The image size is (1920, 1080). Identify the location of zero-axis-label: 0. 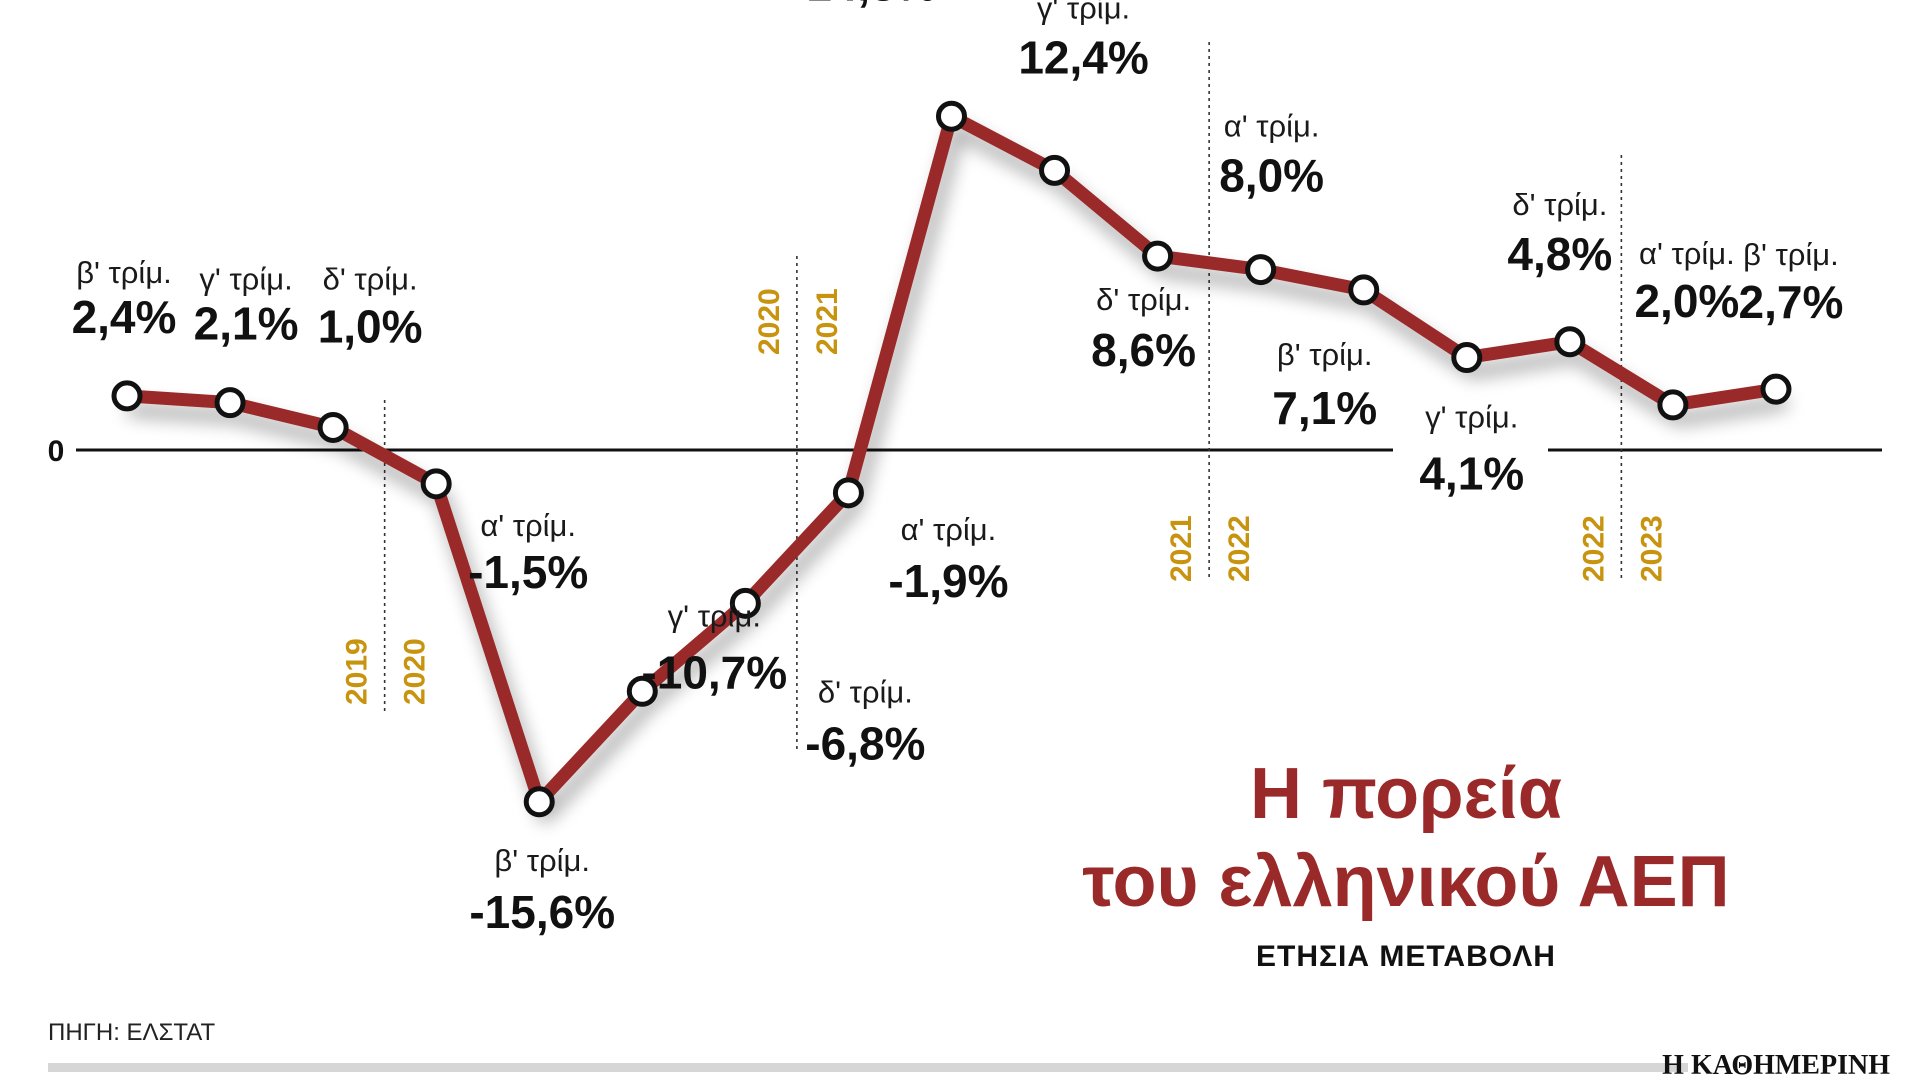
(56, 451).